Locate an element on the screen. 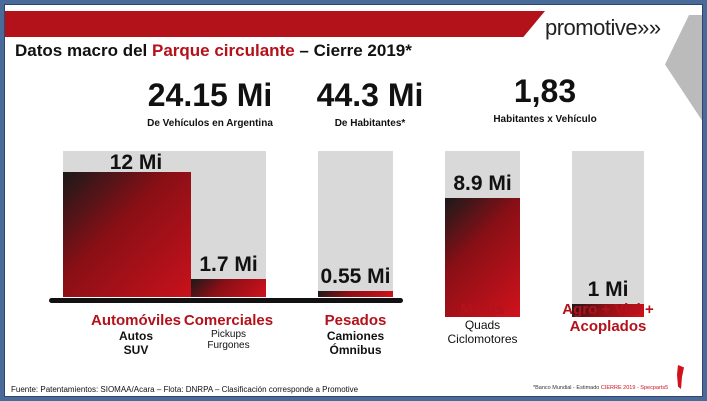  category-label: Pesados Camiones Ómnibus is located at coordinates (356, 334).